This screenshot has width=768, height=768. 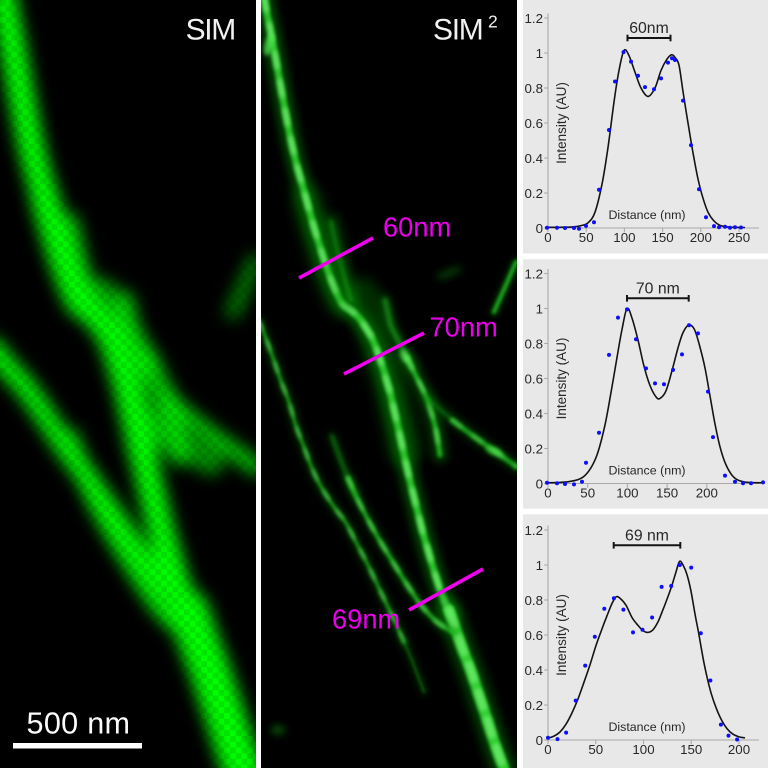 What do you see at coordinates (739, 237) in the screenshot?
I see `svg-text: 250` at bounding box center [739, 237].